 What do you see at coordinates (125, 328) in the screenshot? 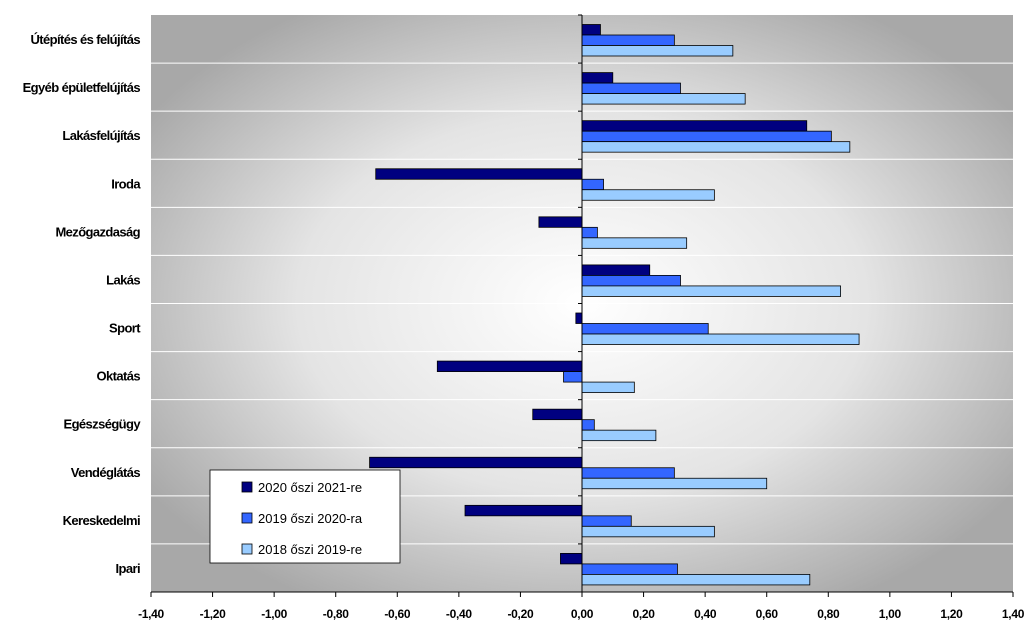
I see `category-label: Sport` at bounding box center [125, 328].